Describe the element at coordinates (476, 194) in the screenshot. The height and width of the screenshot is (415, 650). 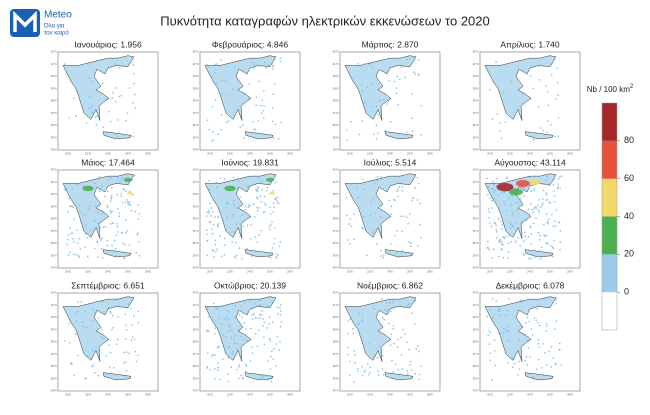
I see `lat-tick-label: 40°N` at that location.